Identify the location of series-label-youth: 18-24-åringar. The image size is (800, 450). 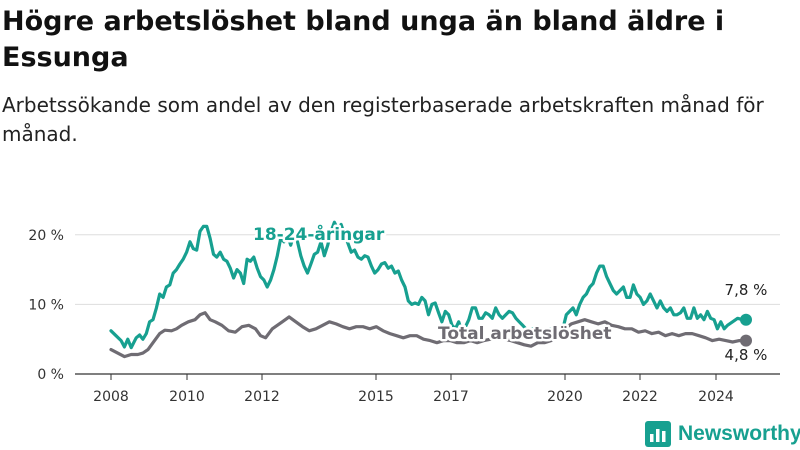
(319, 234).